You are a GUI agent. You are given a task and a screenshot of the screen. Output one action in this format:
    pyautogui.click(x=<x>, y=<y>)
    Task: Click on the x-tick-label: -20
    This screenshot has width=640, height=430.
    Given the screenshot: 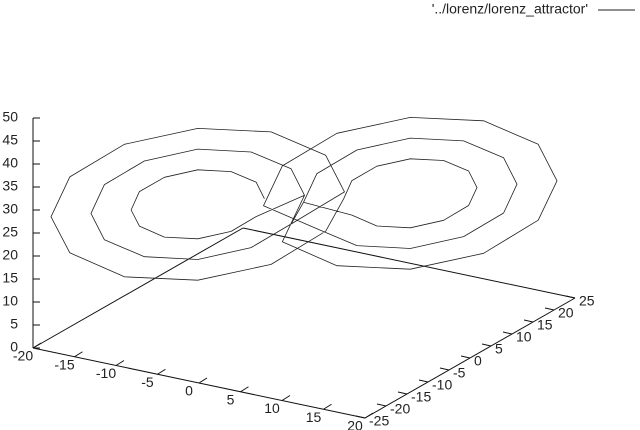 What is the action you would take?
    pyautogui.click(x=23, y=356)
    